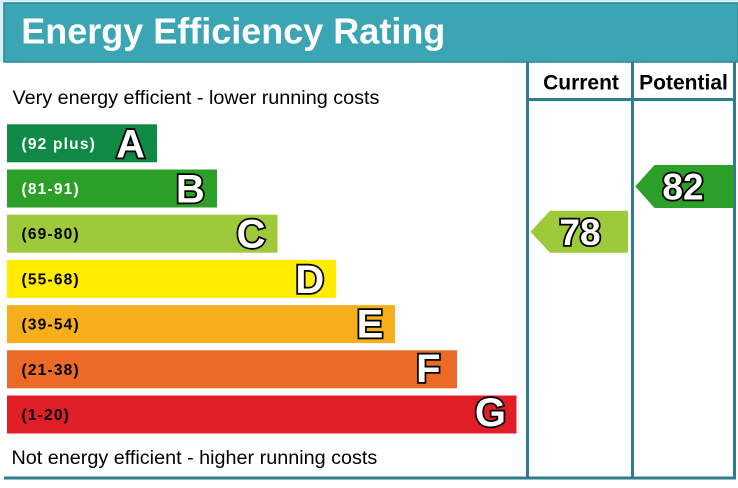 This screenshot has width=738, height=488. What do you see at coordinates (130, 144) in the screenshot?
I see `svg-text: A` at bounding box center [130, 144].